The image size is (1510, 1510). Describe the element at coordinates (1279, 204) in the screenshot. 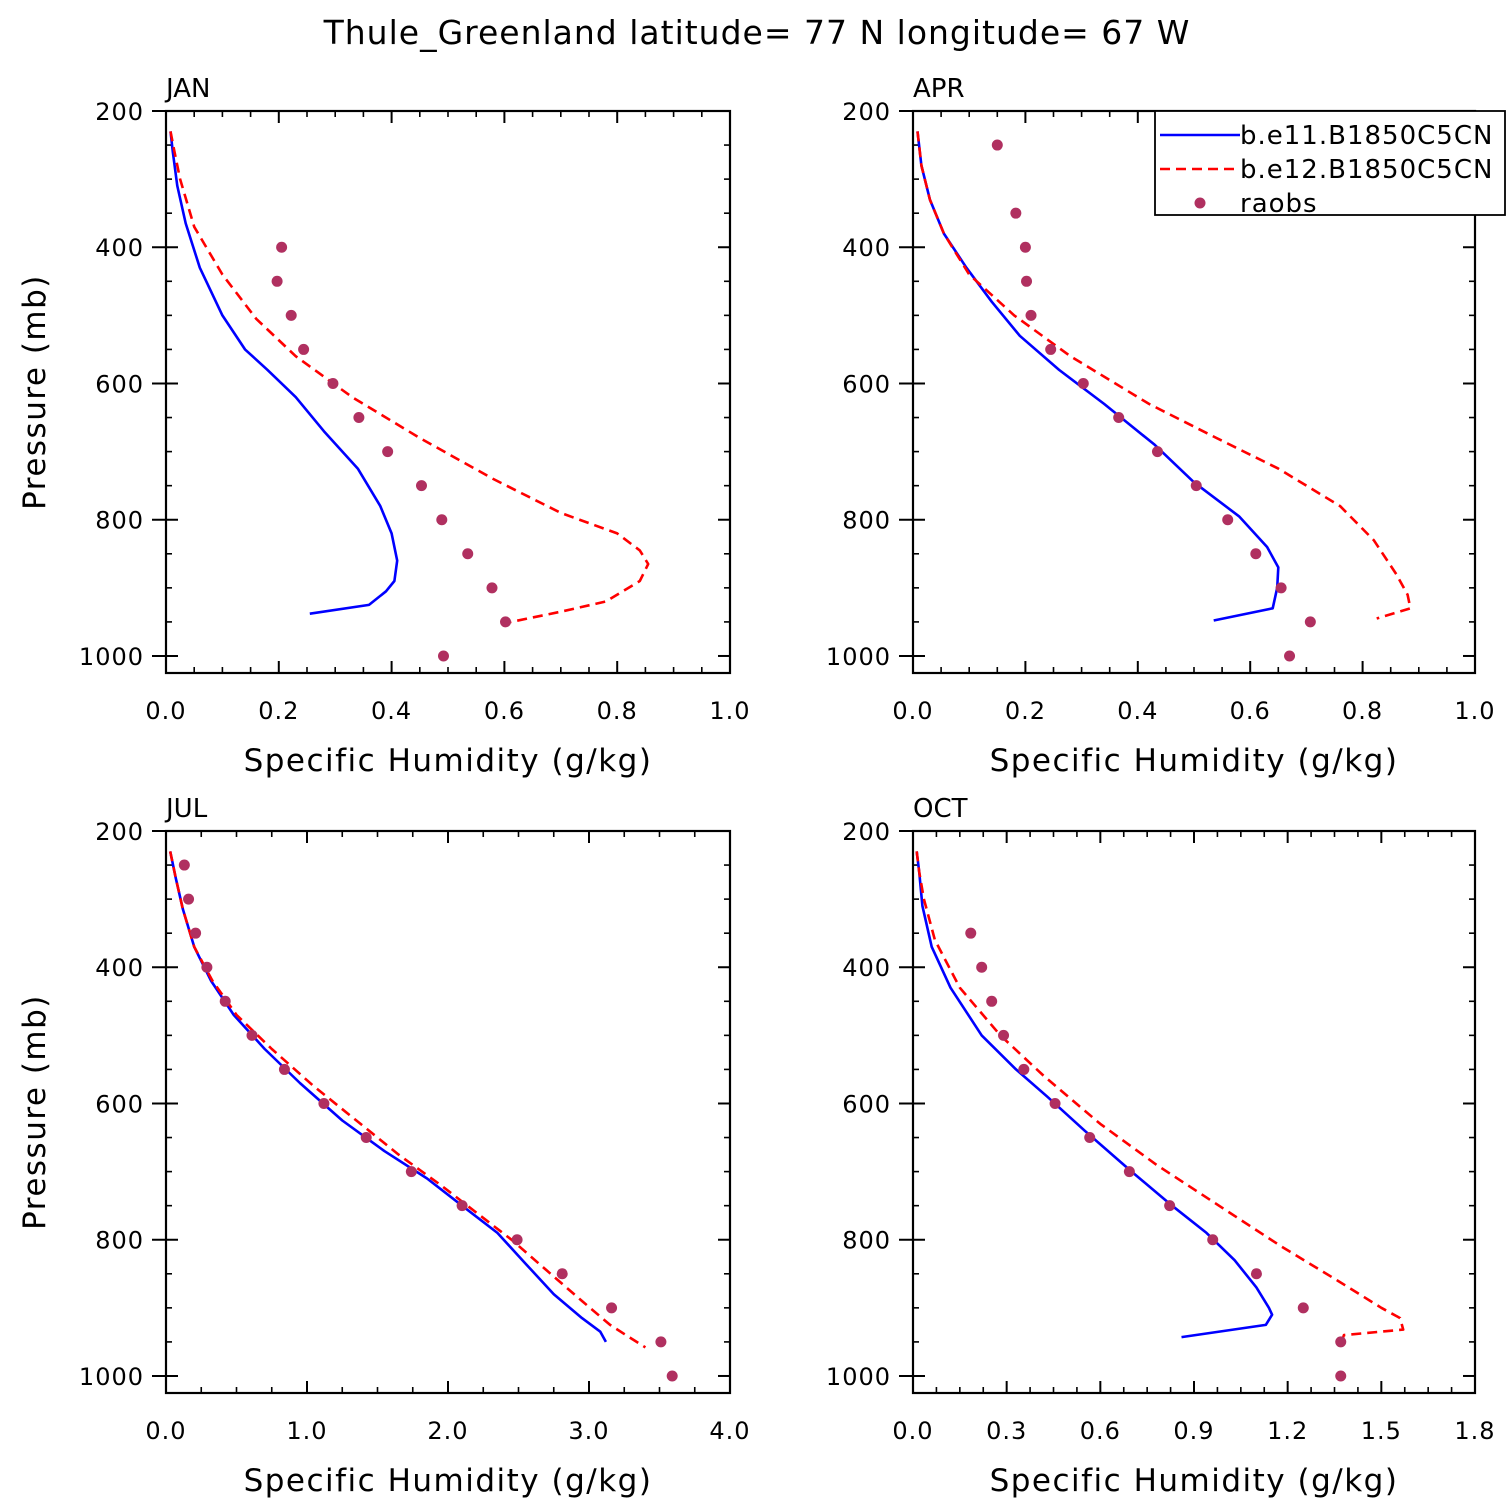

I see `legend-label: raobs` at that location.